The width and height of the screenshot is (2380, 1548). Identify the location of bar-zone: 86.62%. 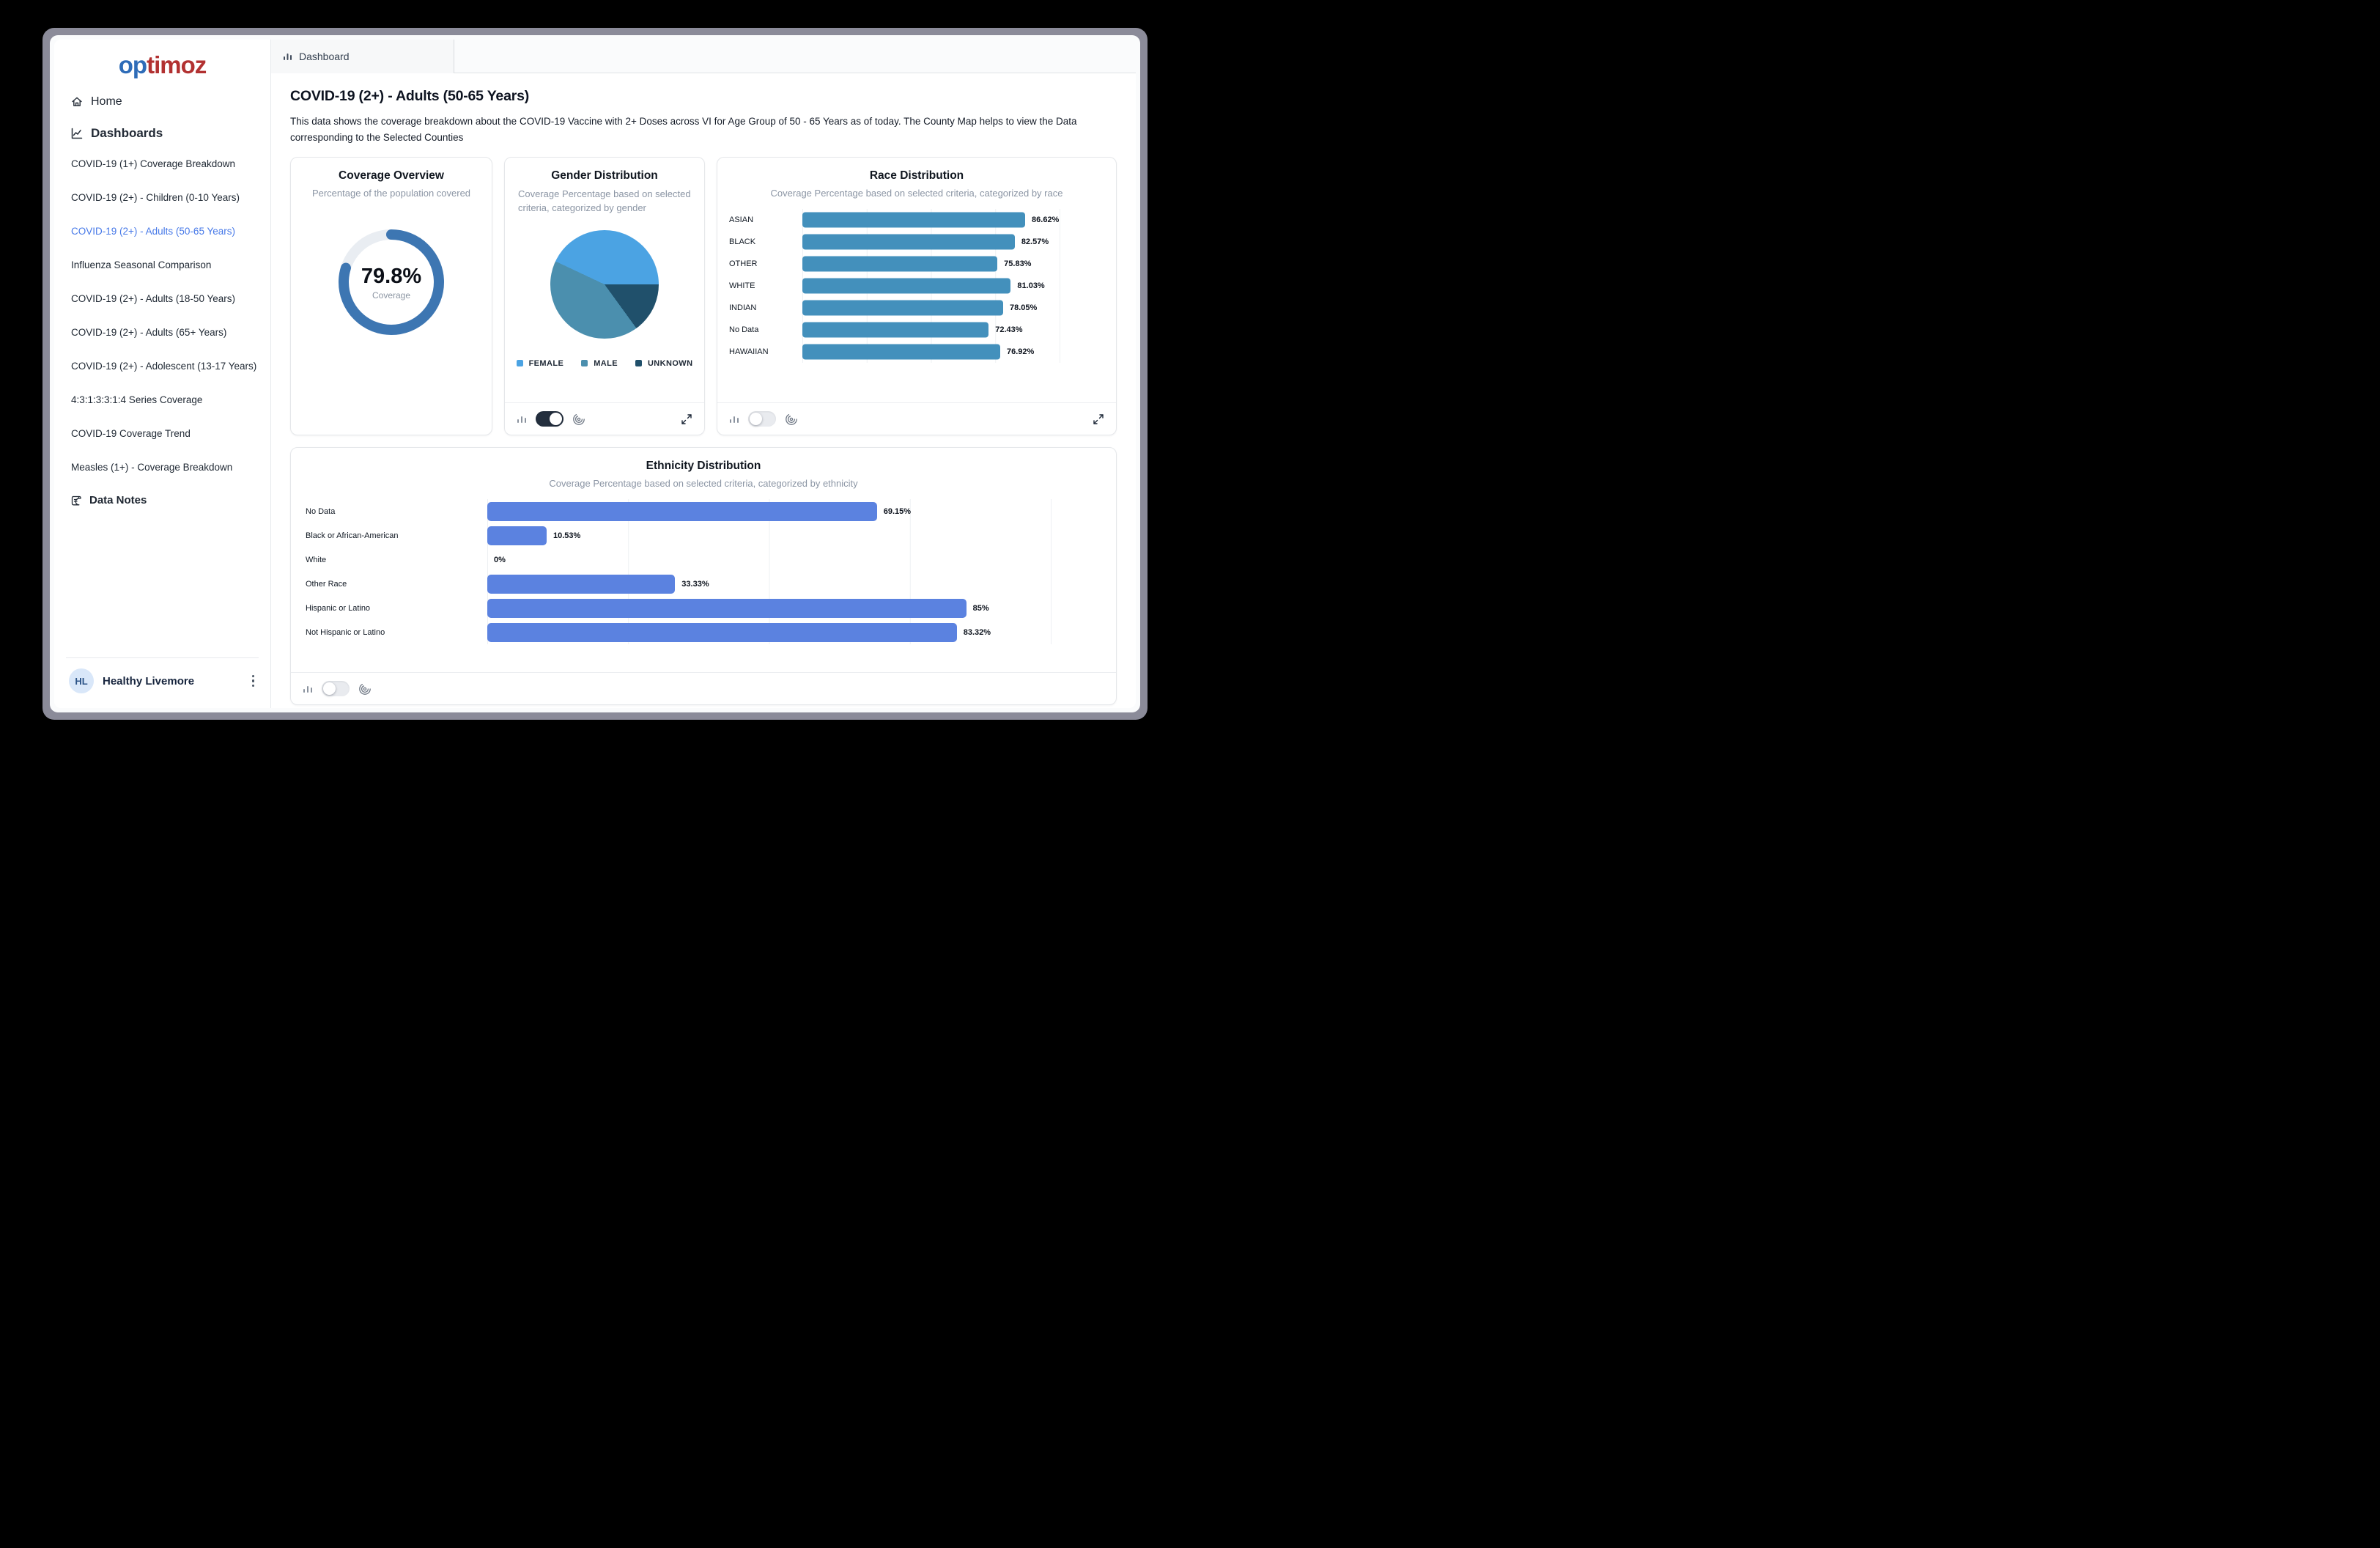
(931, 220).